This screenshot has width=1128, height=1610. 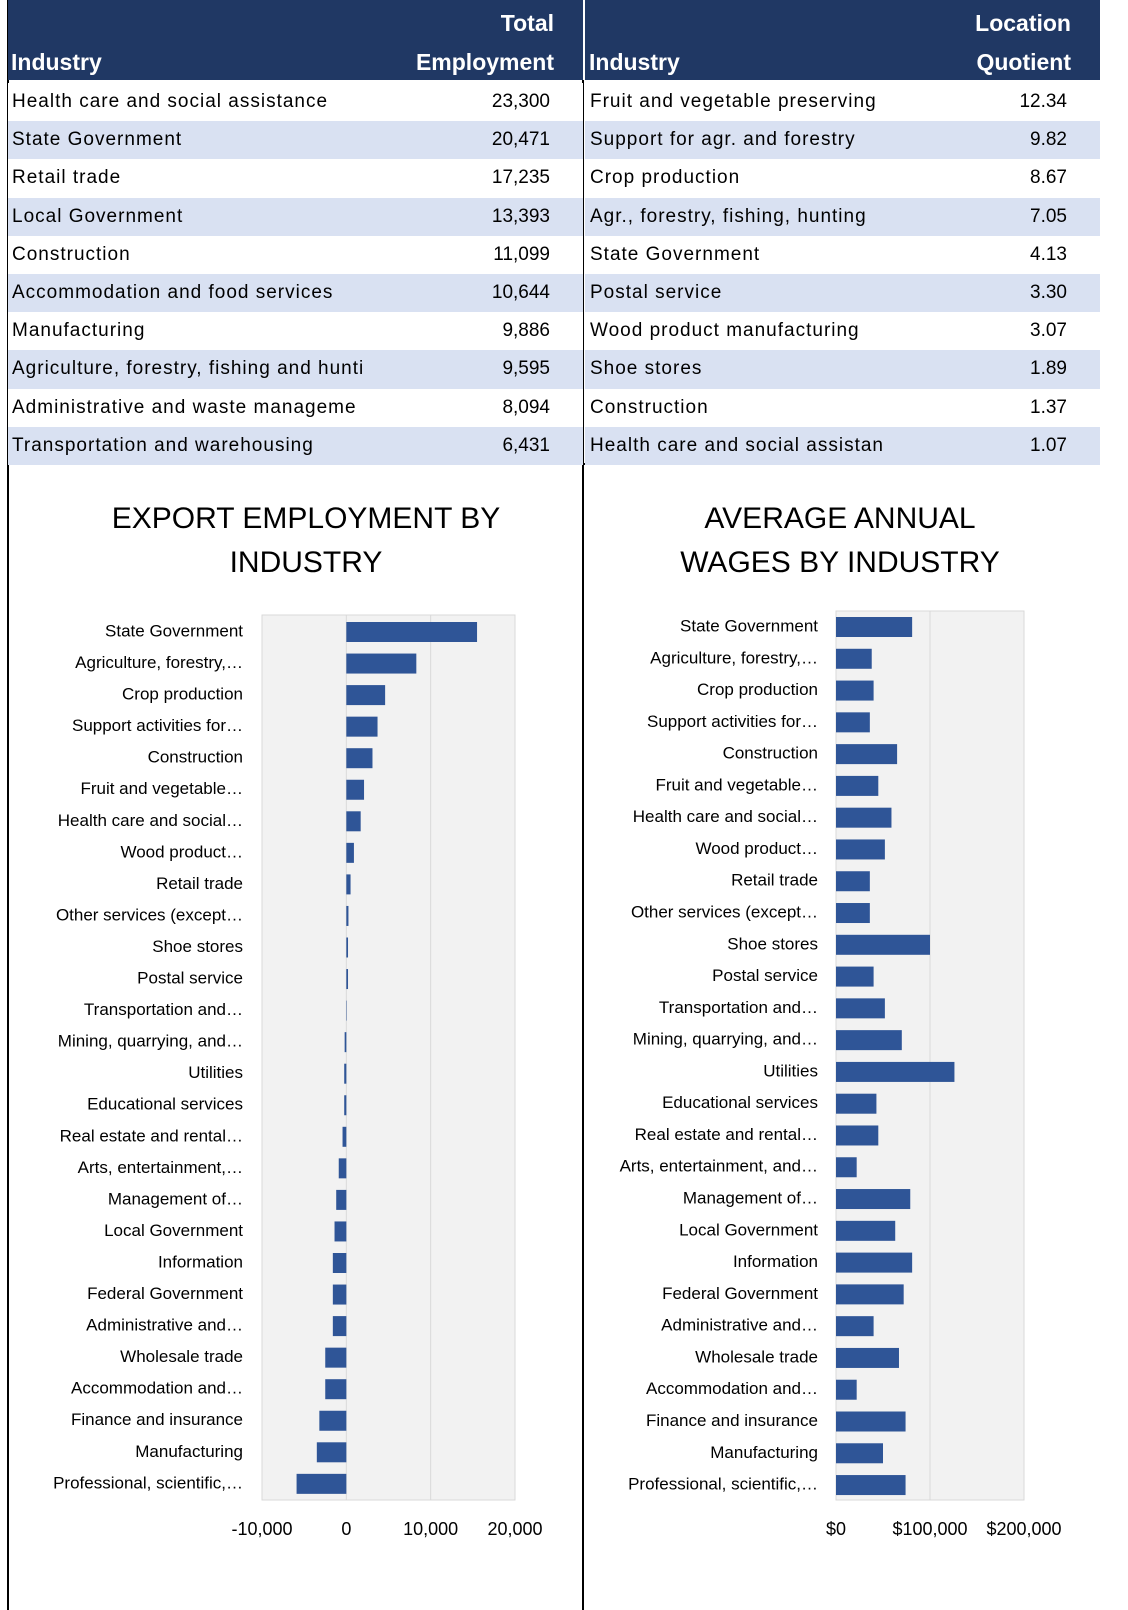 I want to click on table-cell: Manufacturing, so click(x=79, y=331).